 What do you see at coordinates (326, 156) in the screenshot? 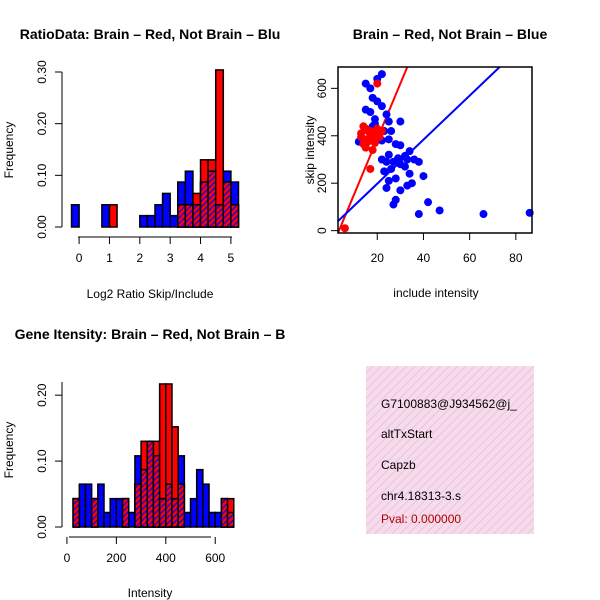
I see `scatter-y-ticks: 0 200 400 600` at bounding box center [326, 156].